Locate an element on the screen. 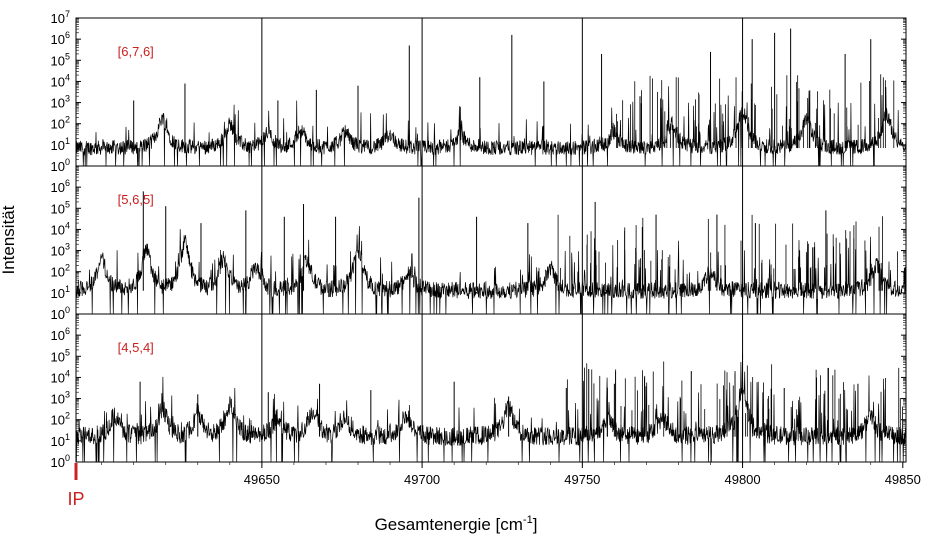 This screenshot has height=539, width=937. panel-label-1: [6,7,6] is located at coordinates (136, 51).